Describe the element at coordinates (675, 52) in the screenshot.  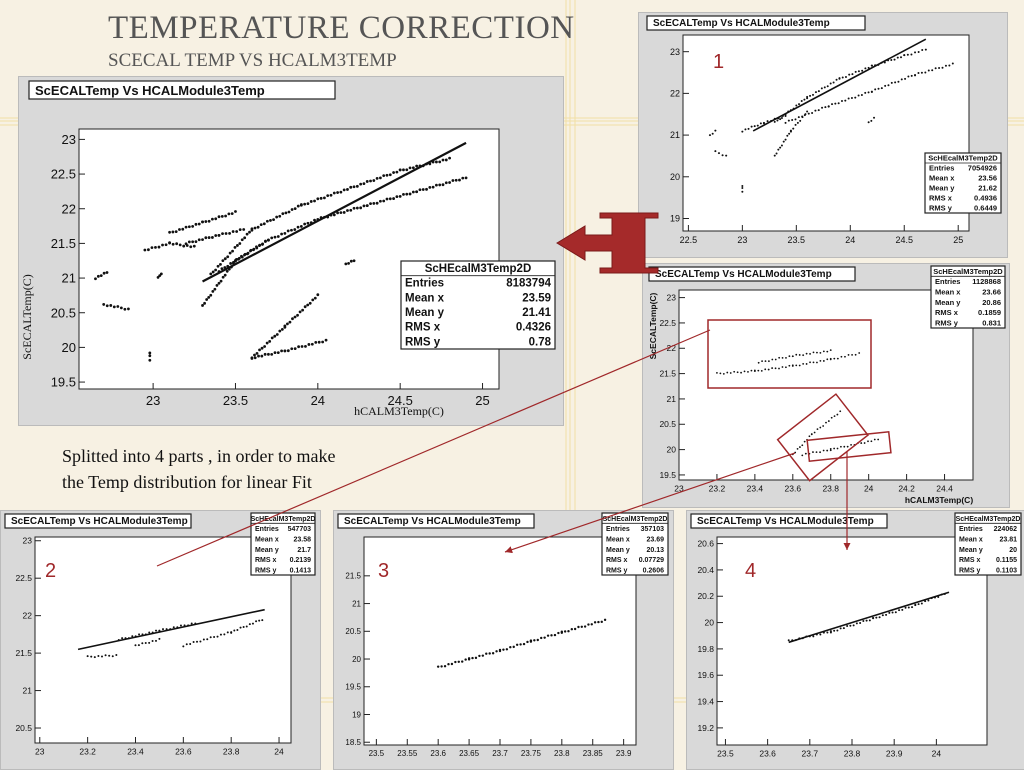
I see `y-tick-label: 23` at that location.